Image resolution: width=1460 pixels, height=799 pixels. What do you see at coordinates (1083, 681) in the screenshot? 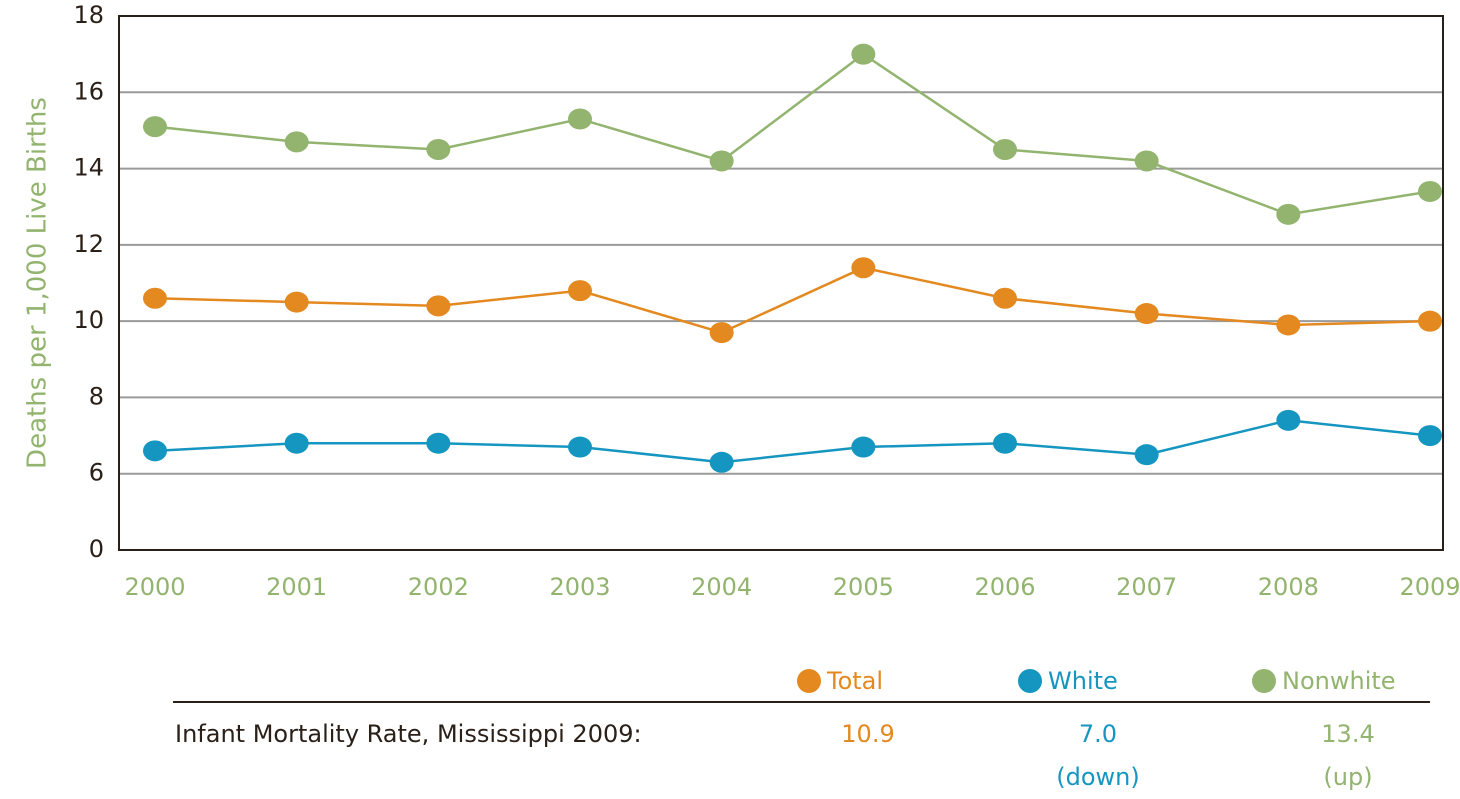
I see `legend-label: White` at bounding box center [1083, 681].